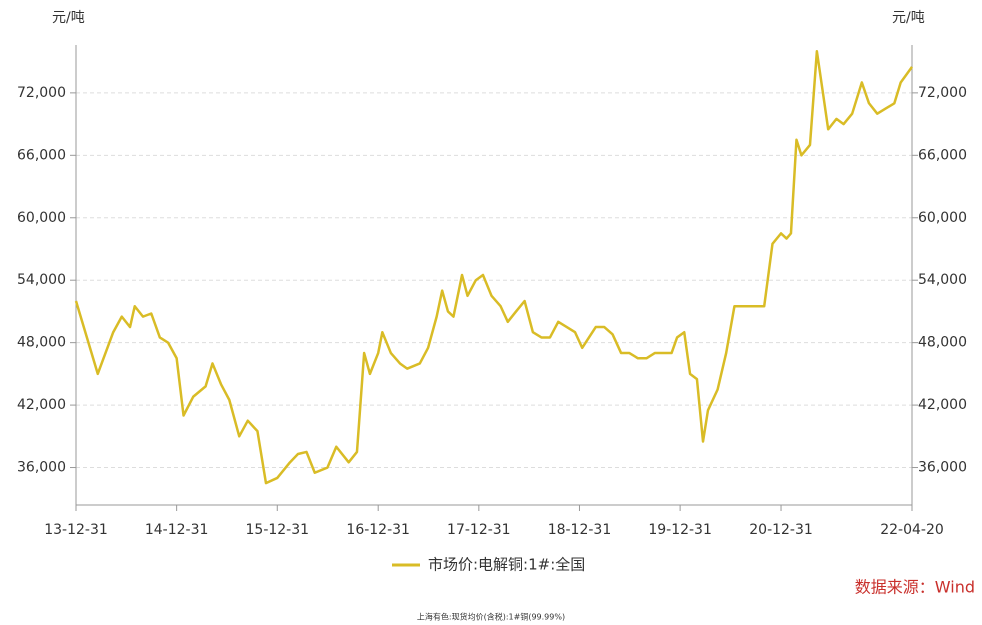  Describe the element at coordinates (378, 530) in the screenshot. I see `x-tick-label: 16-12-31` at that location.